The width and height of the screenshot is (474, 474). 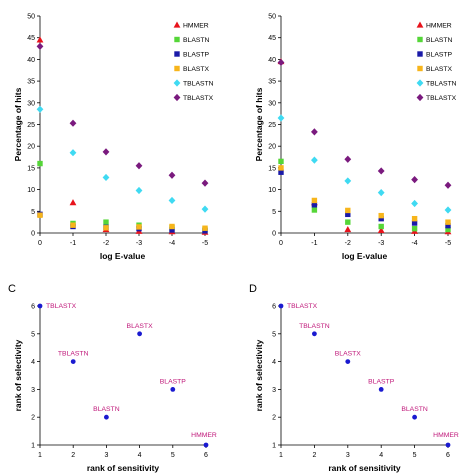 What do you see at coordinates (33, 234) in the screenshot?
I see `y-tick-label: 0` at bounding box center [33, 234].